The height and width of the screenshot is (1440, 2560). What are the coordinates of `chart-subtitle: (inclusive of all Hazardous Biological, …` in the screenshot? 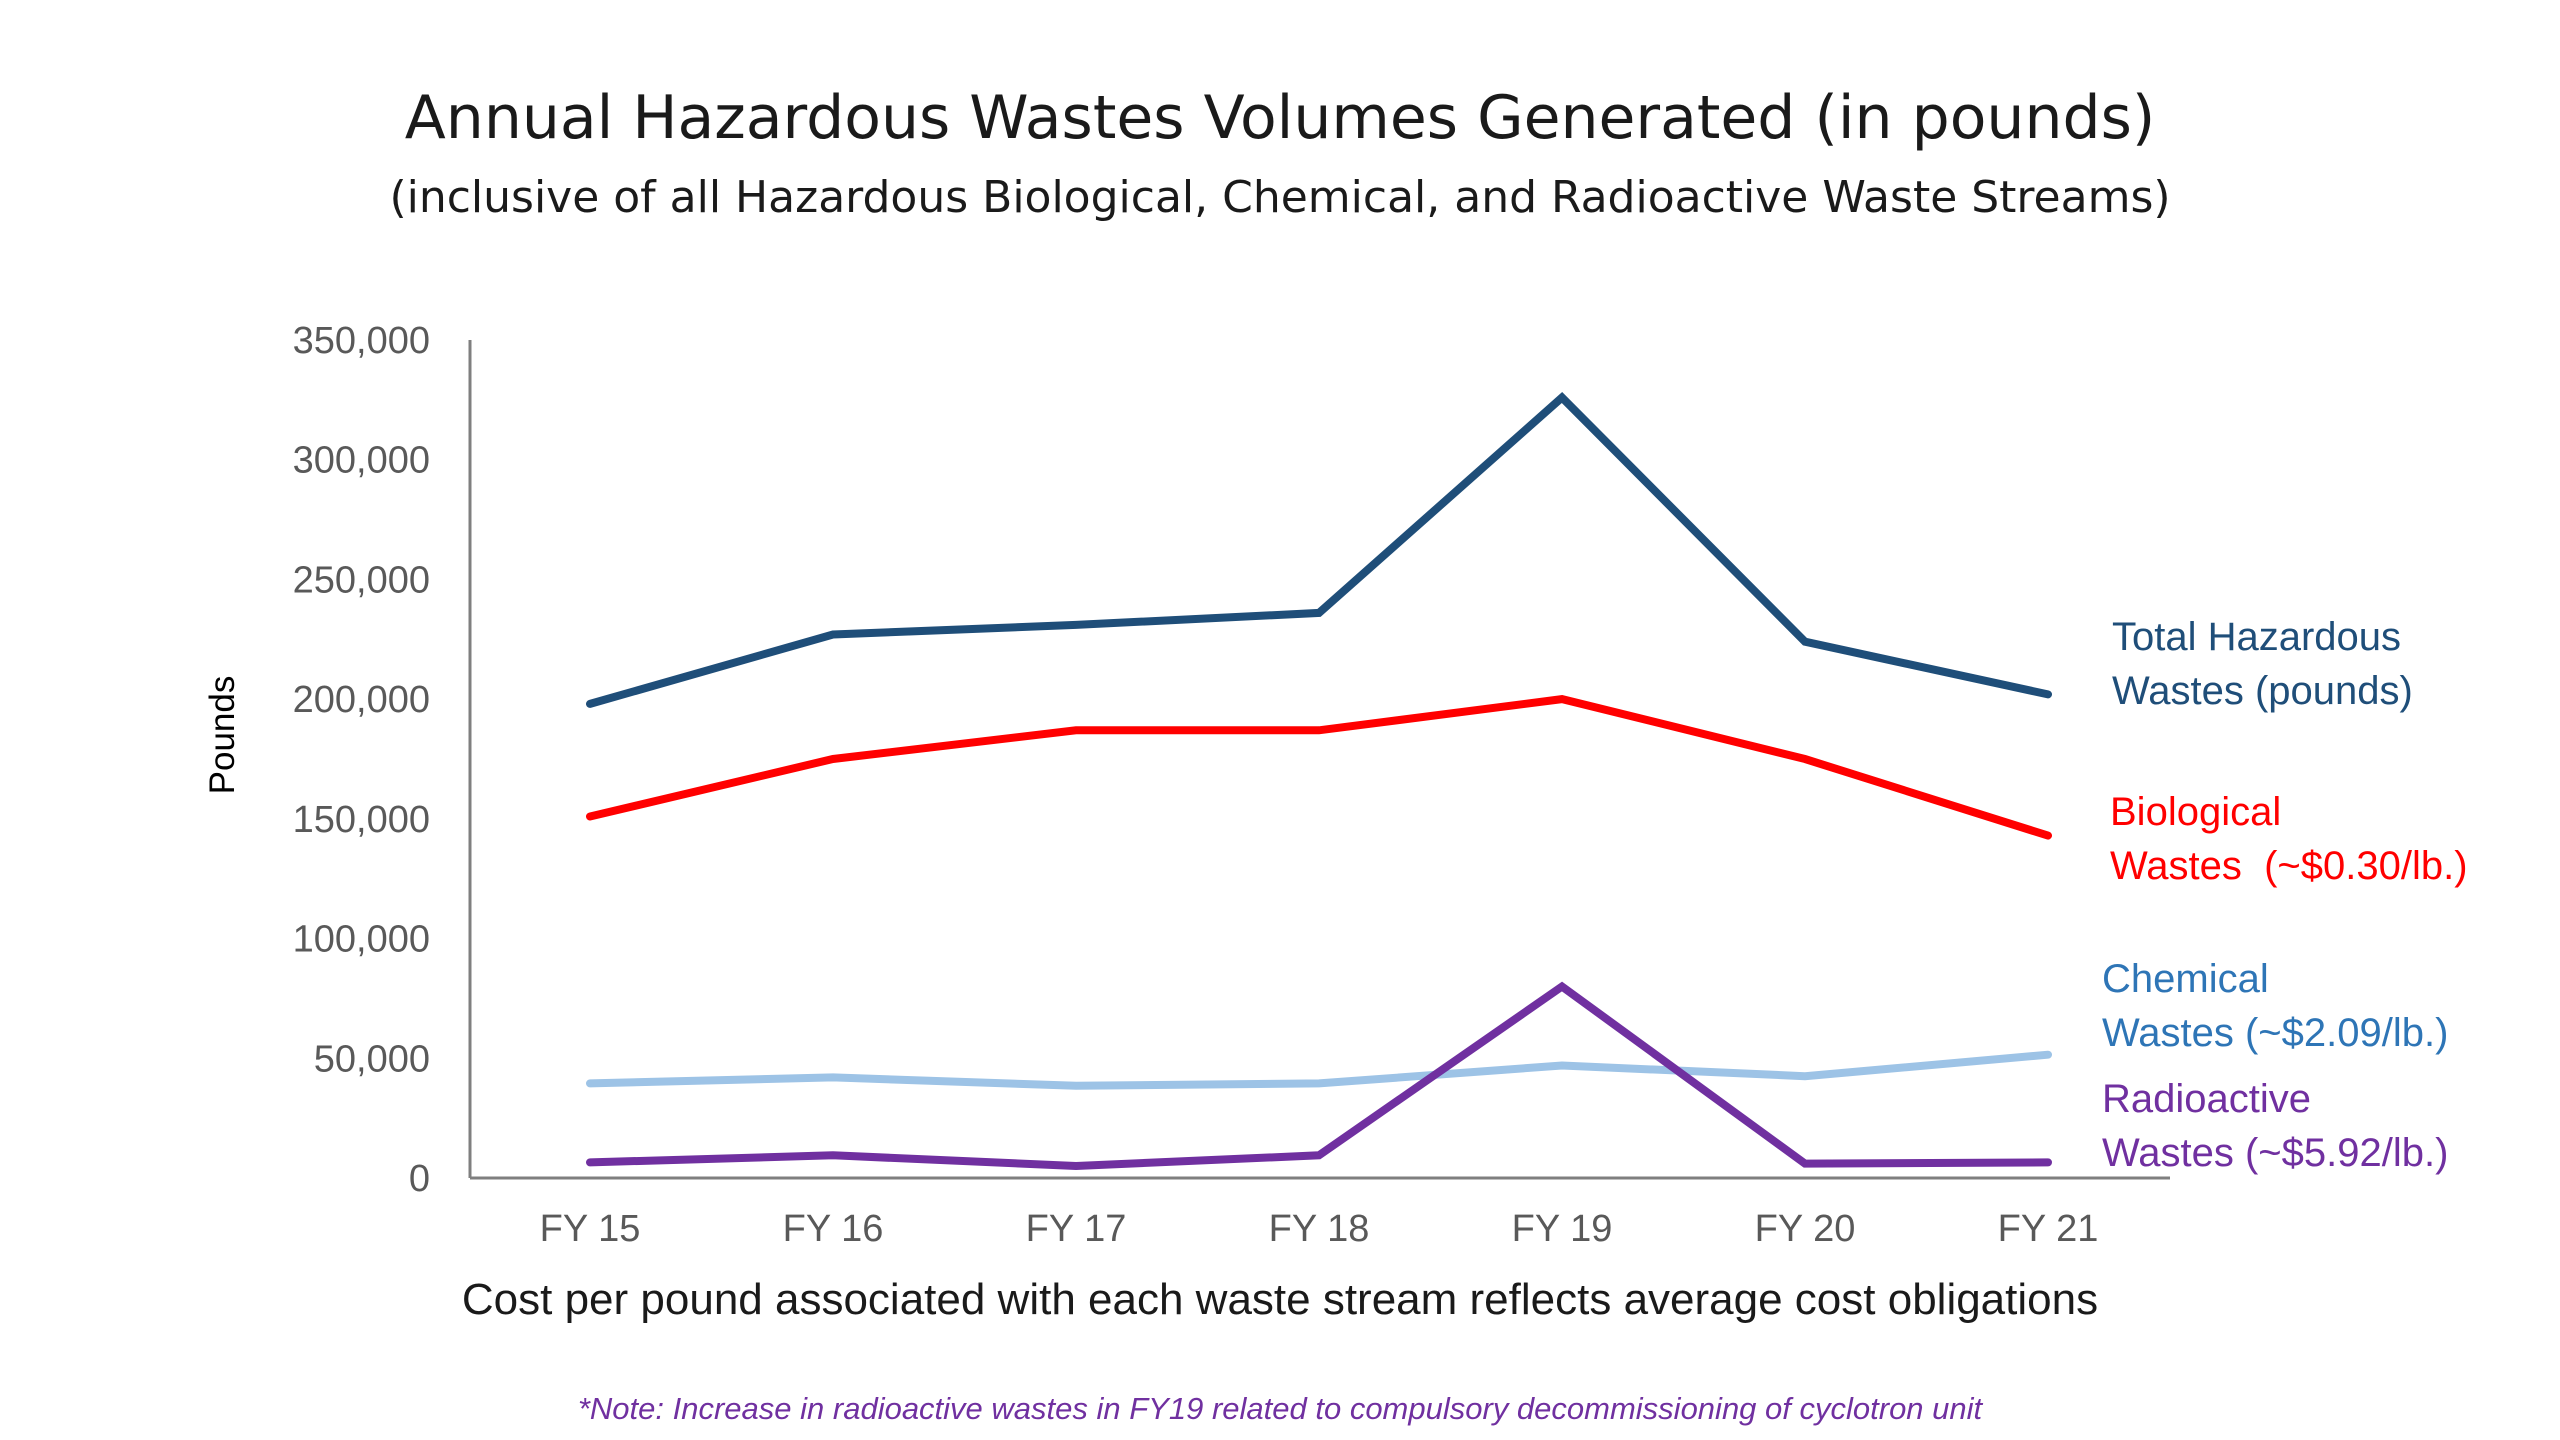 It's located at (1279, 197).